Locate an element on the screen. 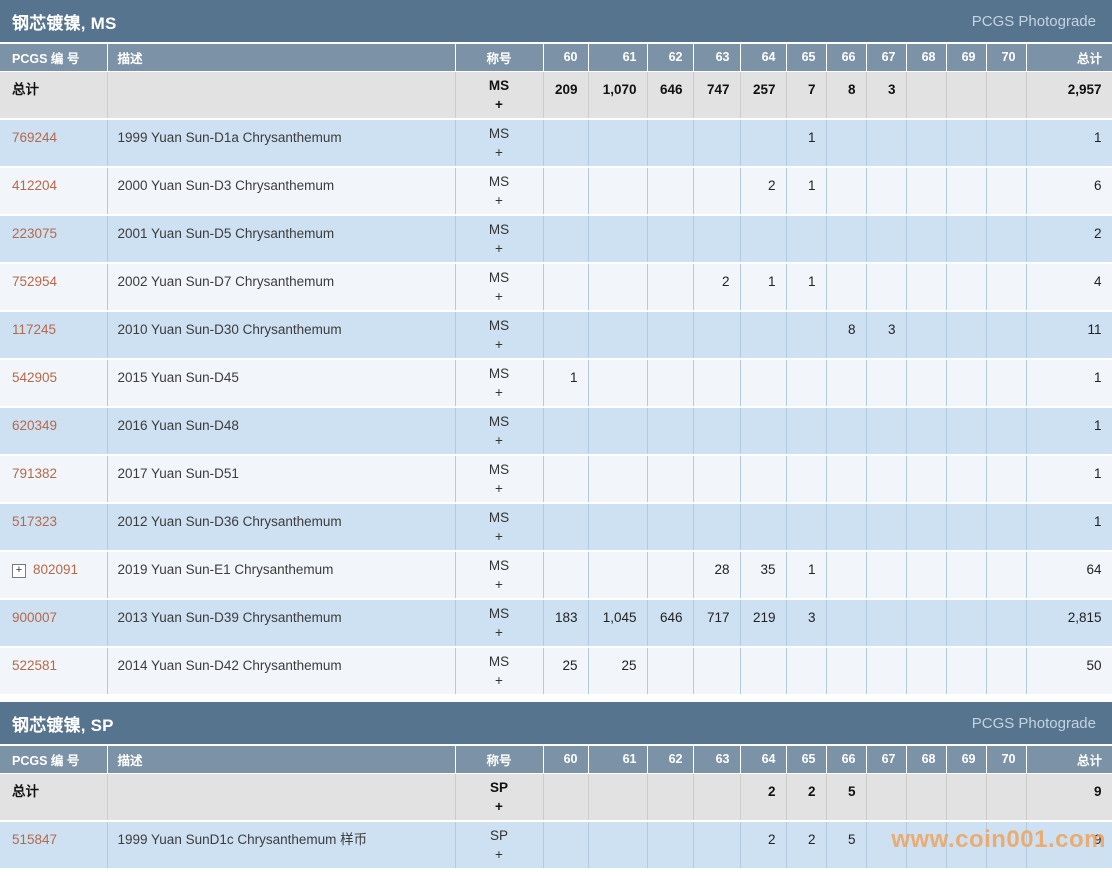 Image resolution: width=1112 pixels, height=876 pixels. pcgs-id-cell: 769244 is located at coordinates (54, 143).